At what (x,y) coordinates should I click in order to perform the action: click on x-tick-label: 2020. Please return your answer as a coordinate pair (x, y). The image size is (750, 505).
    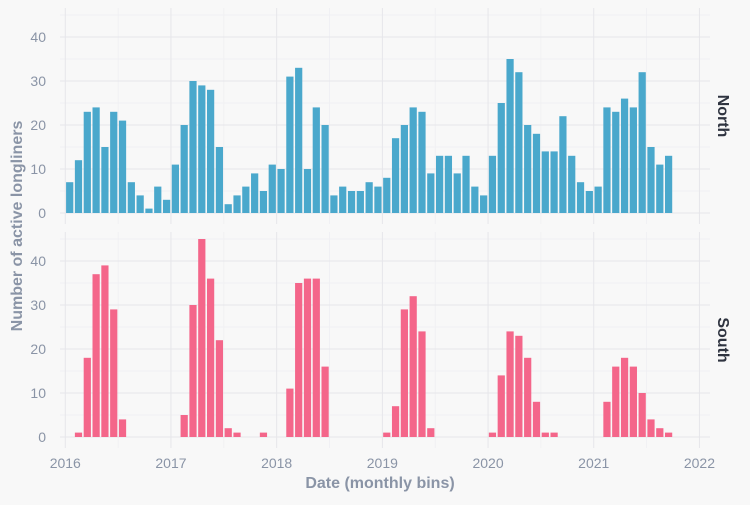
    Looking at the image, I should click on (487, 463).